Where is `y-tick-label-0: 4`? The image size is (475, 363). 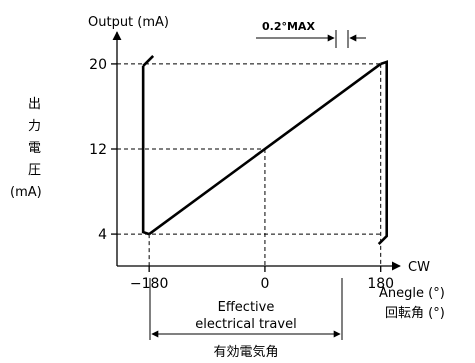 y-tick-label-0: 4 is located at coordinates (102, 235).